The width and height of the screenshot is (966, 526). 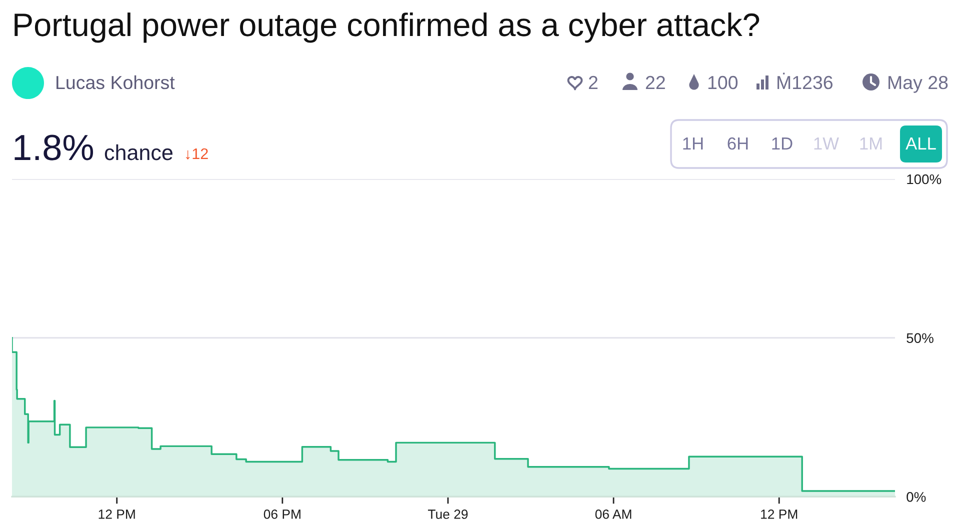 I want to click on text: 100, so click(x=723, y=83).